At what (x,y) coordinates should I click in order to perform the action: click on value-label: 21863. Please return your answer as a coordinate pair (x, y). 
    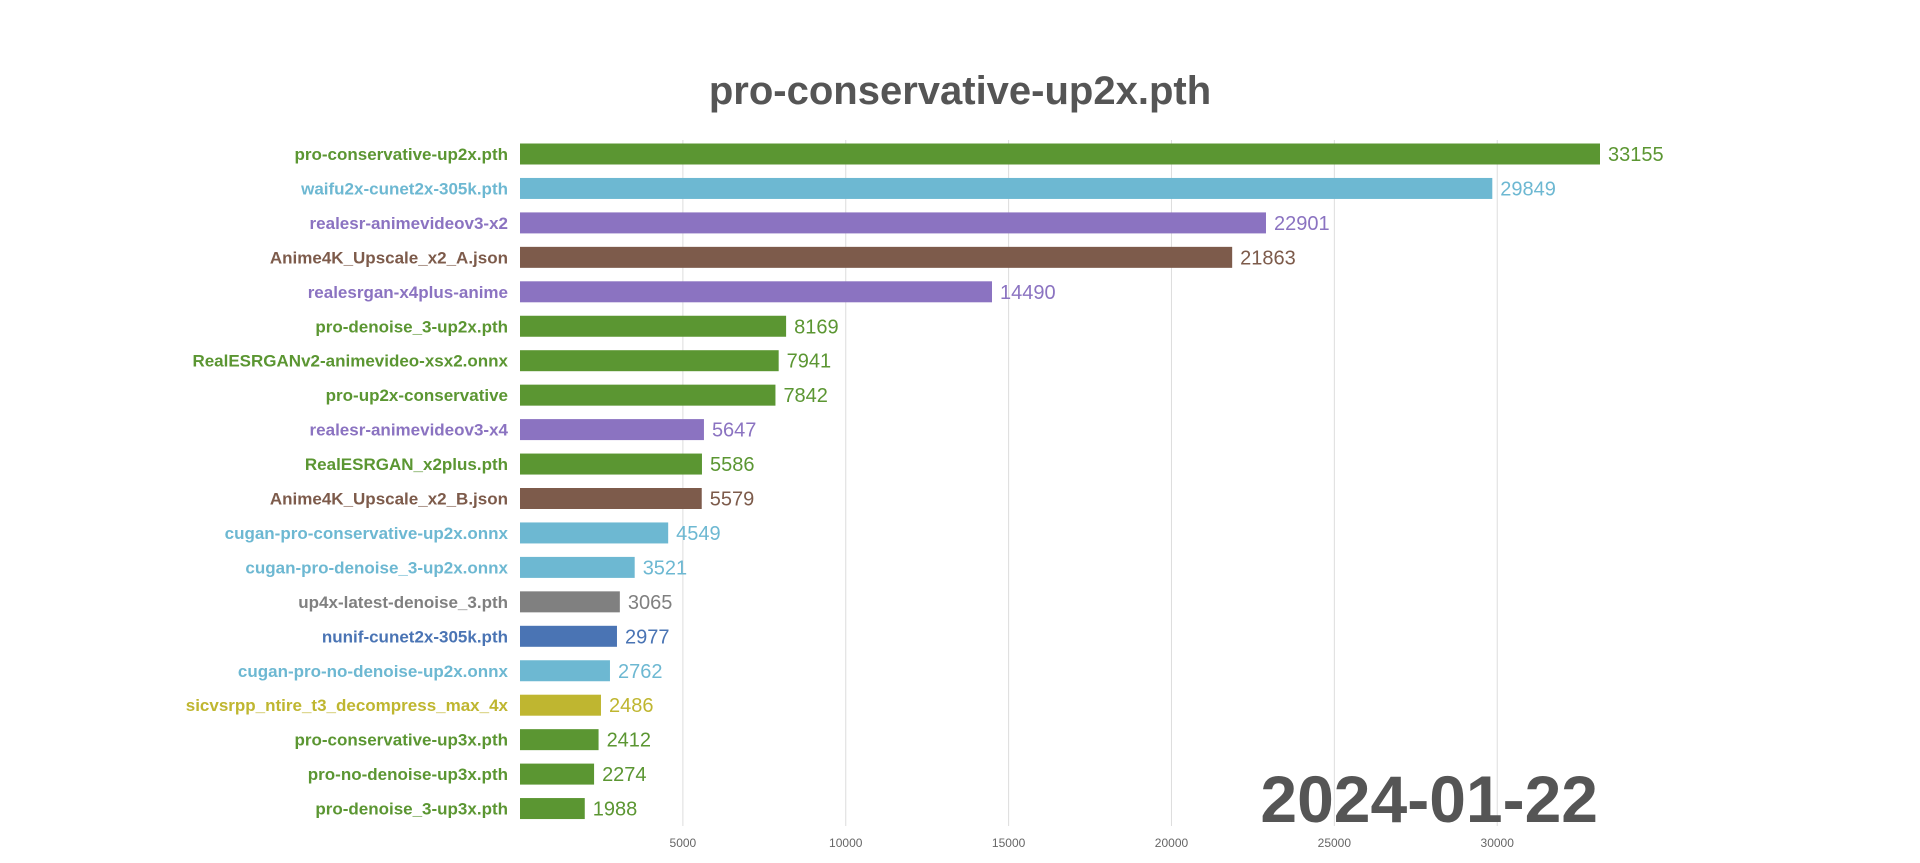
    Looking at the image, I should click on (1268, 258).